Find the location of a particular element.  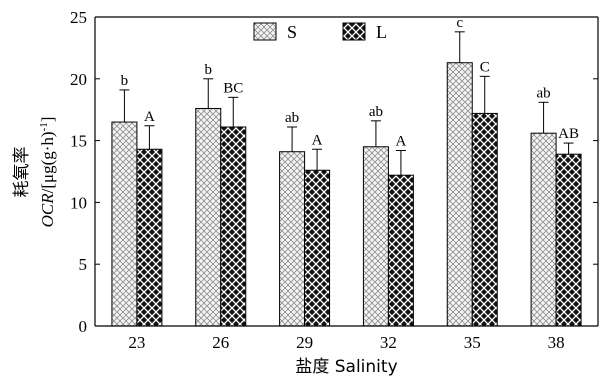

legend-swatch-s is located at coordinates (265, 31).